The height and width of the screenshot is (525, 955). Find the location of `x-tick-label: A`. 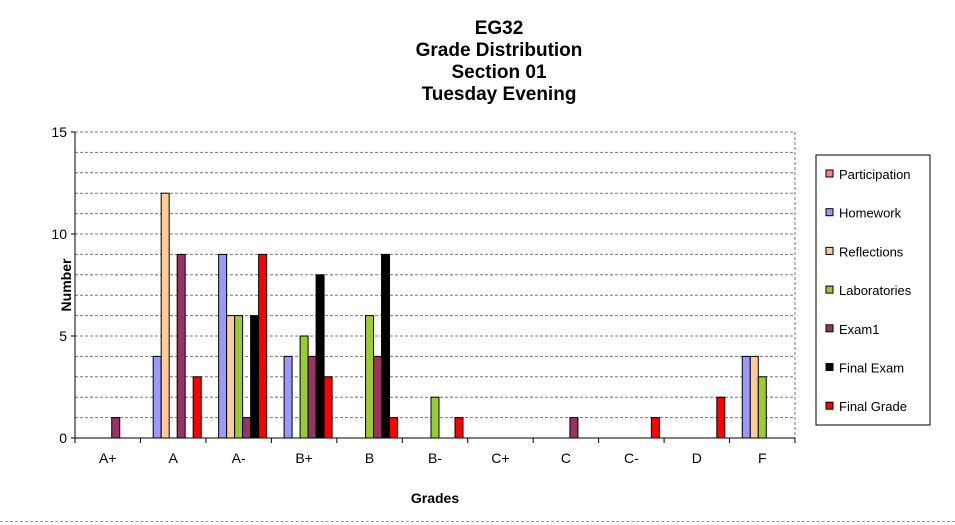

x-tick-label: A is located at coordinates (174, 458).